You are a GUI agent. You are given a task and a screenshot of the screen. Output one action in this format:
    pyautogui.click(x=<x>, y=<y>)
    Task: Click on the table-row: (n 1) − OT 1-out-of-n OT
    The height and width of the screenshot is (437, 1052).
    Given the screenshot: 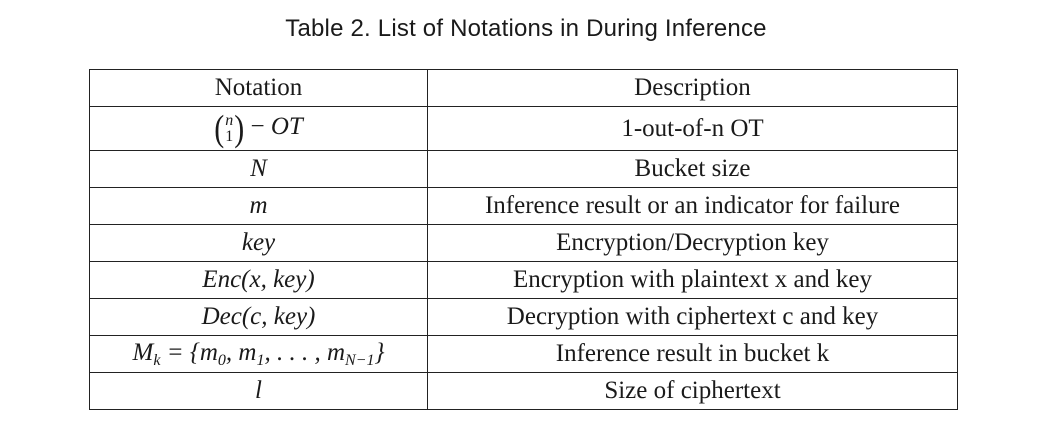 What is the action you would take?
    pyautogui.click(x=523, y=128)
    